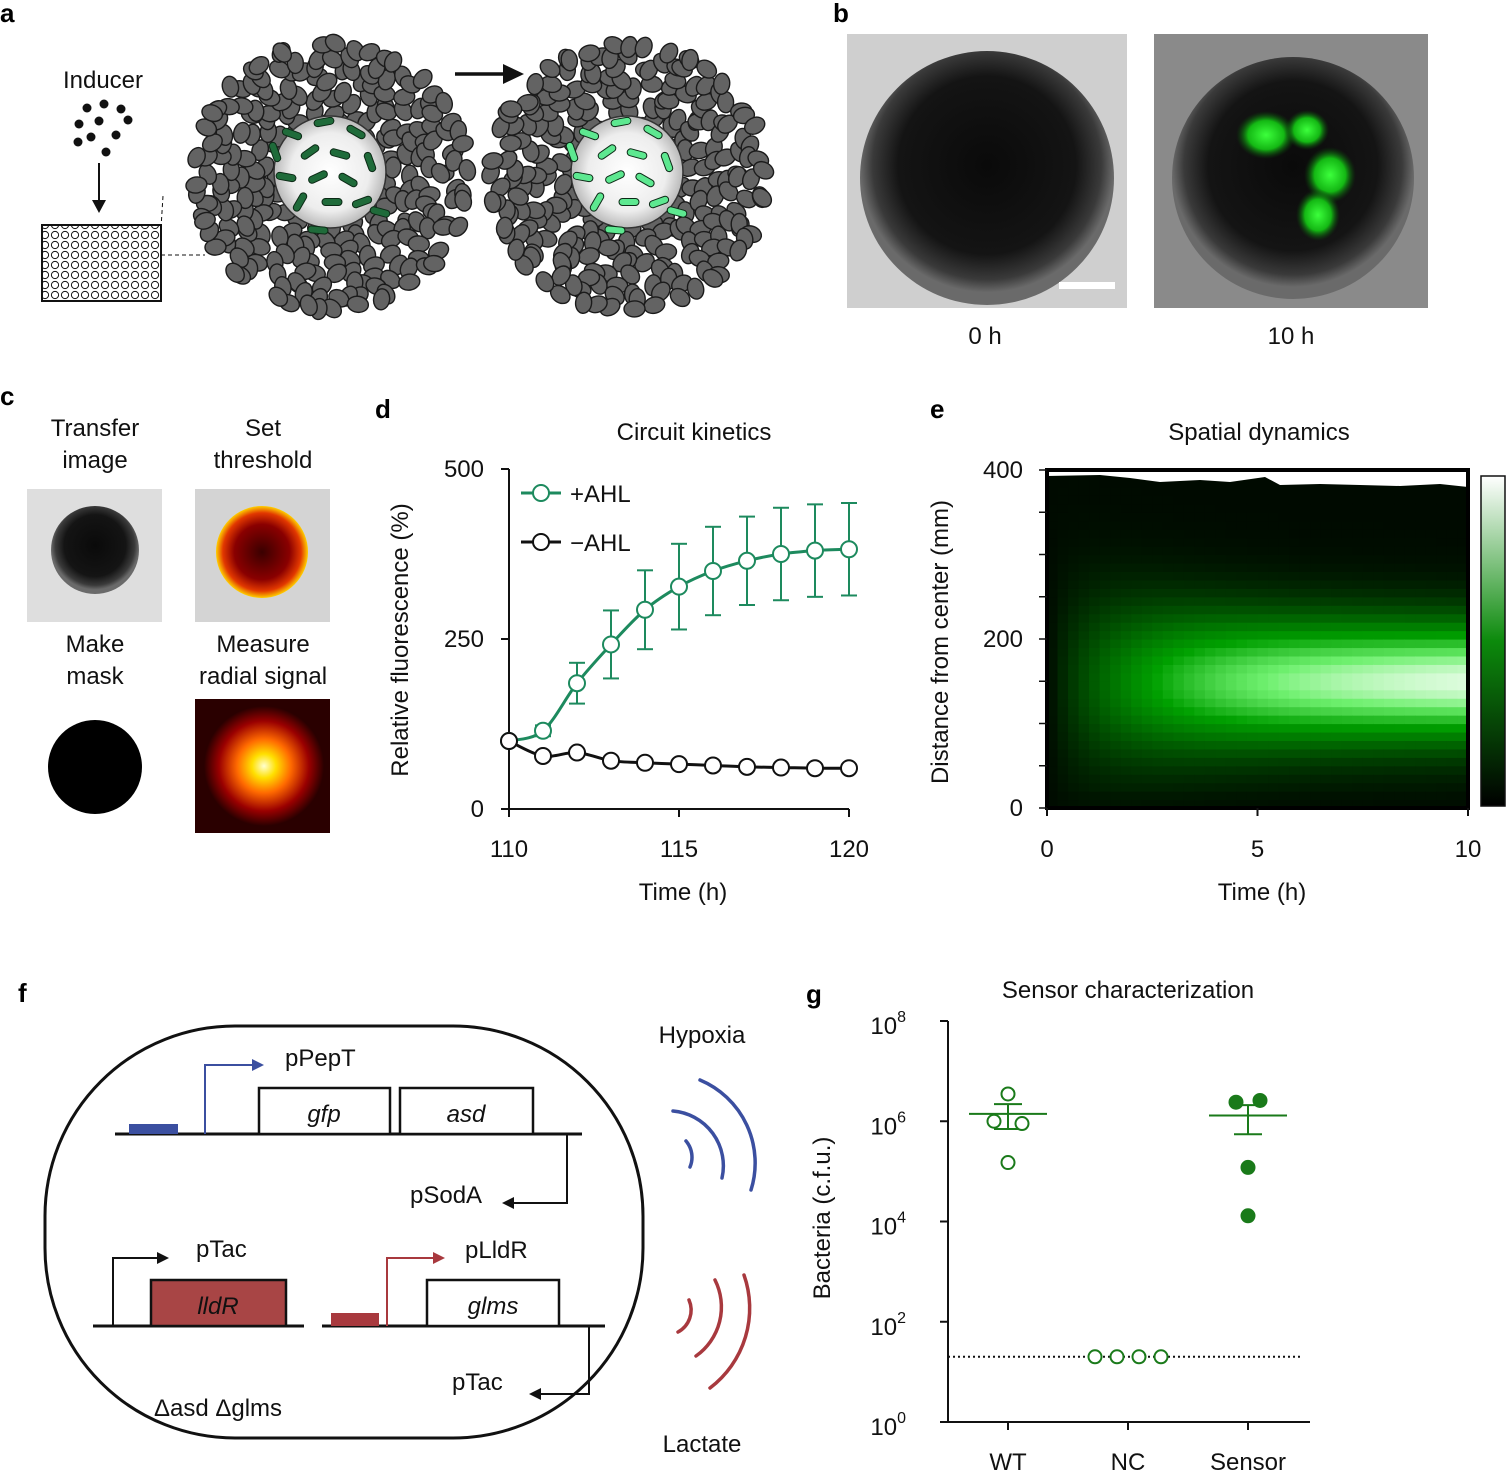 This screenshot has width=1506, height=1471. What do you see at coordinates (600, 543) in the screenshot?
I see `legend-label-minus-ahl: −AHL` at bounding box center [600, 543].